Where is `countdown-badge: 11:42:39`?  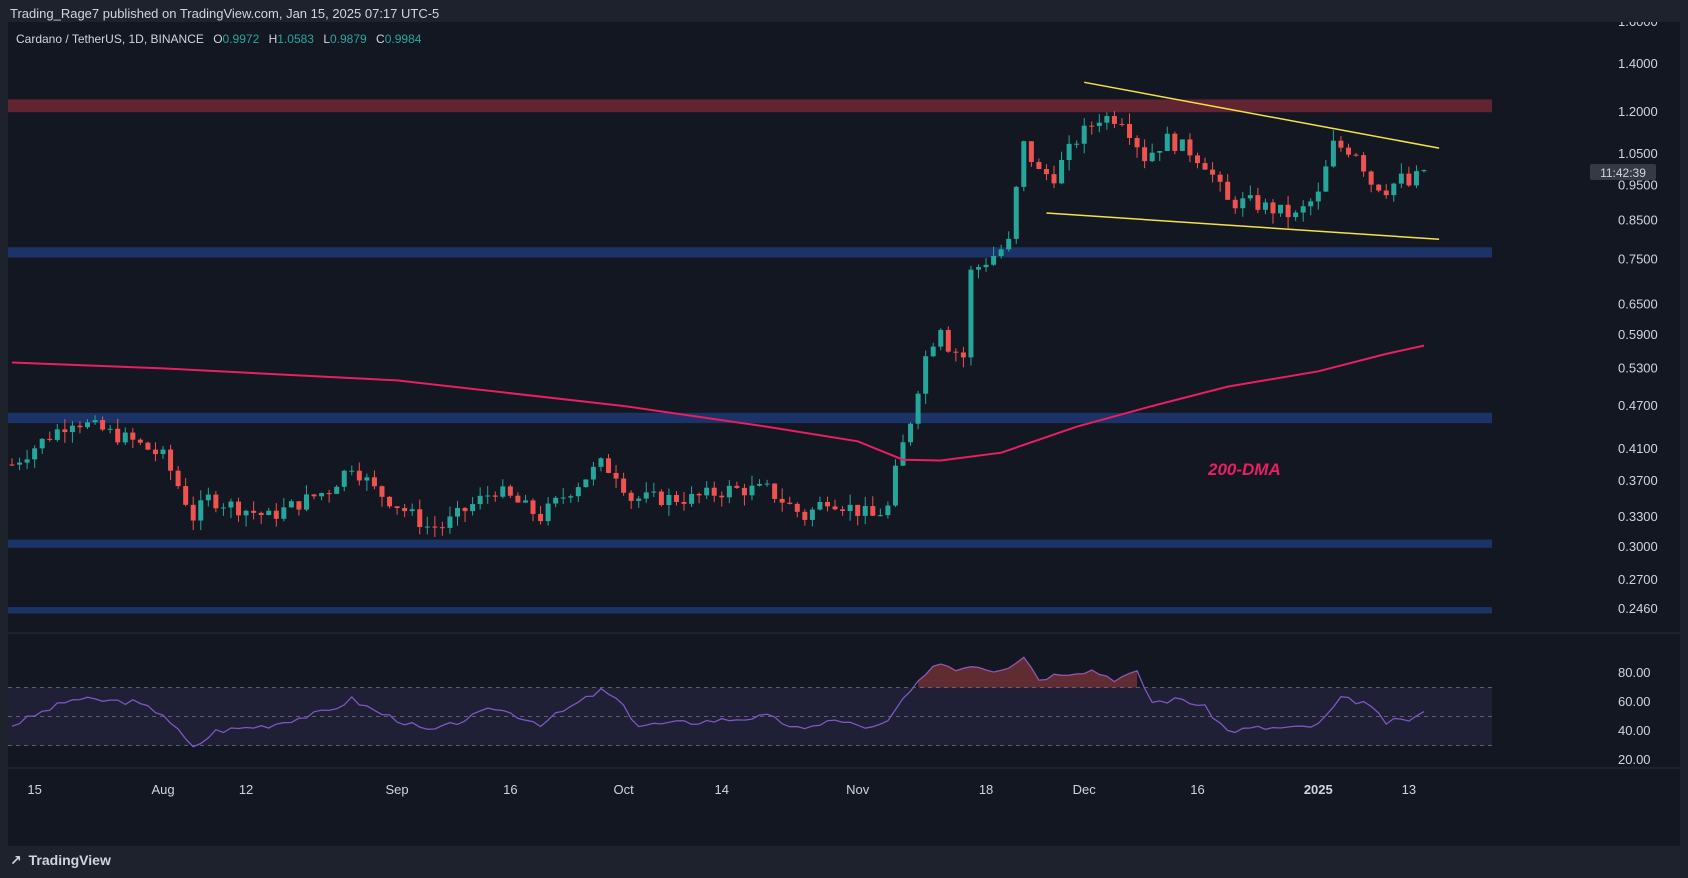
countdown-badge: 11:42:39 is located at coordinates (1623, 172).